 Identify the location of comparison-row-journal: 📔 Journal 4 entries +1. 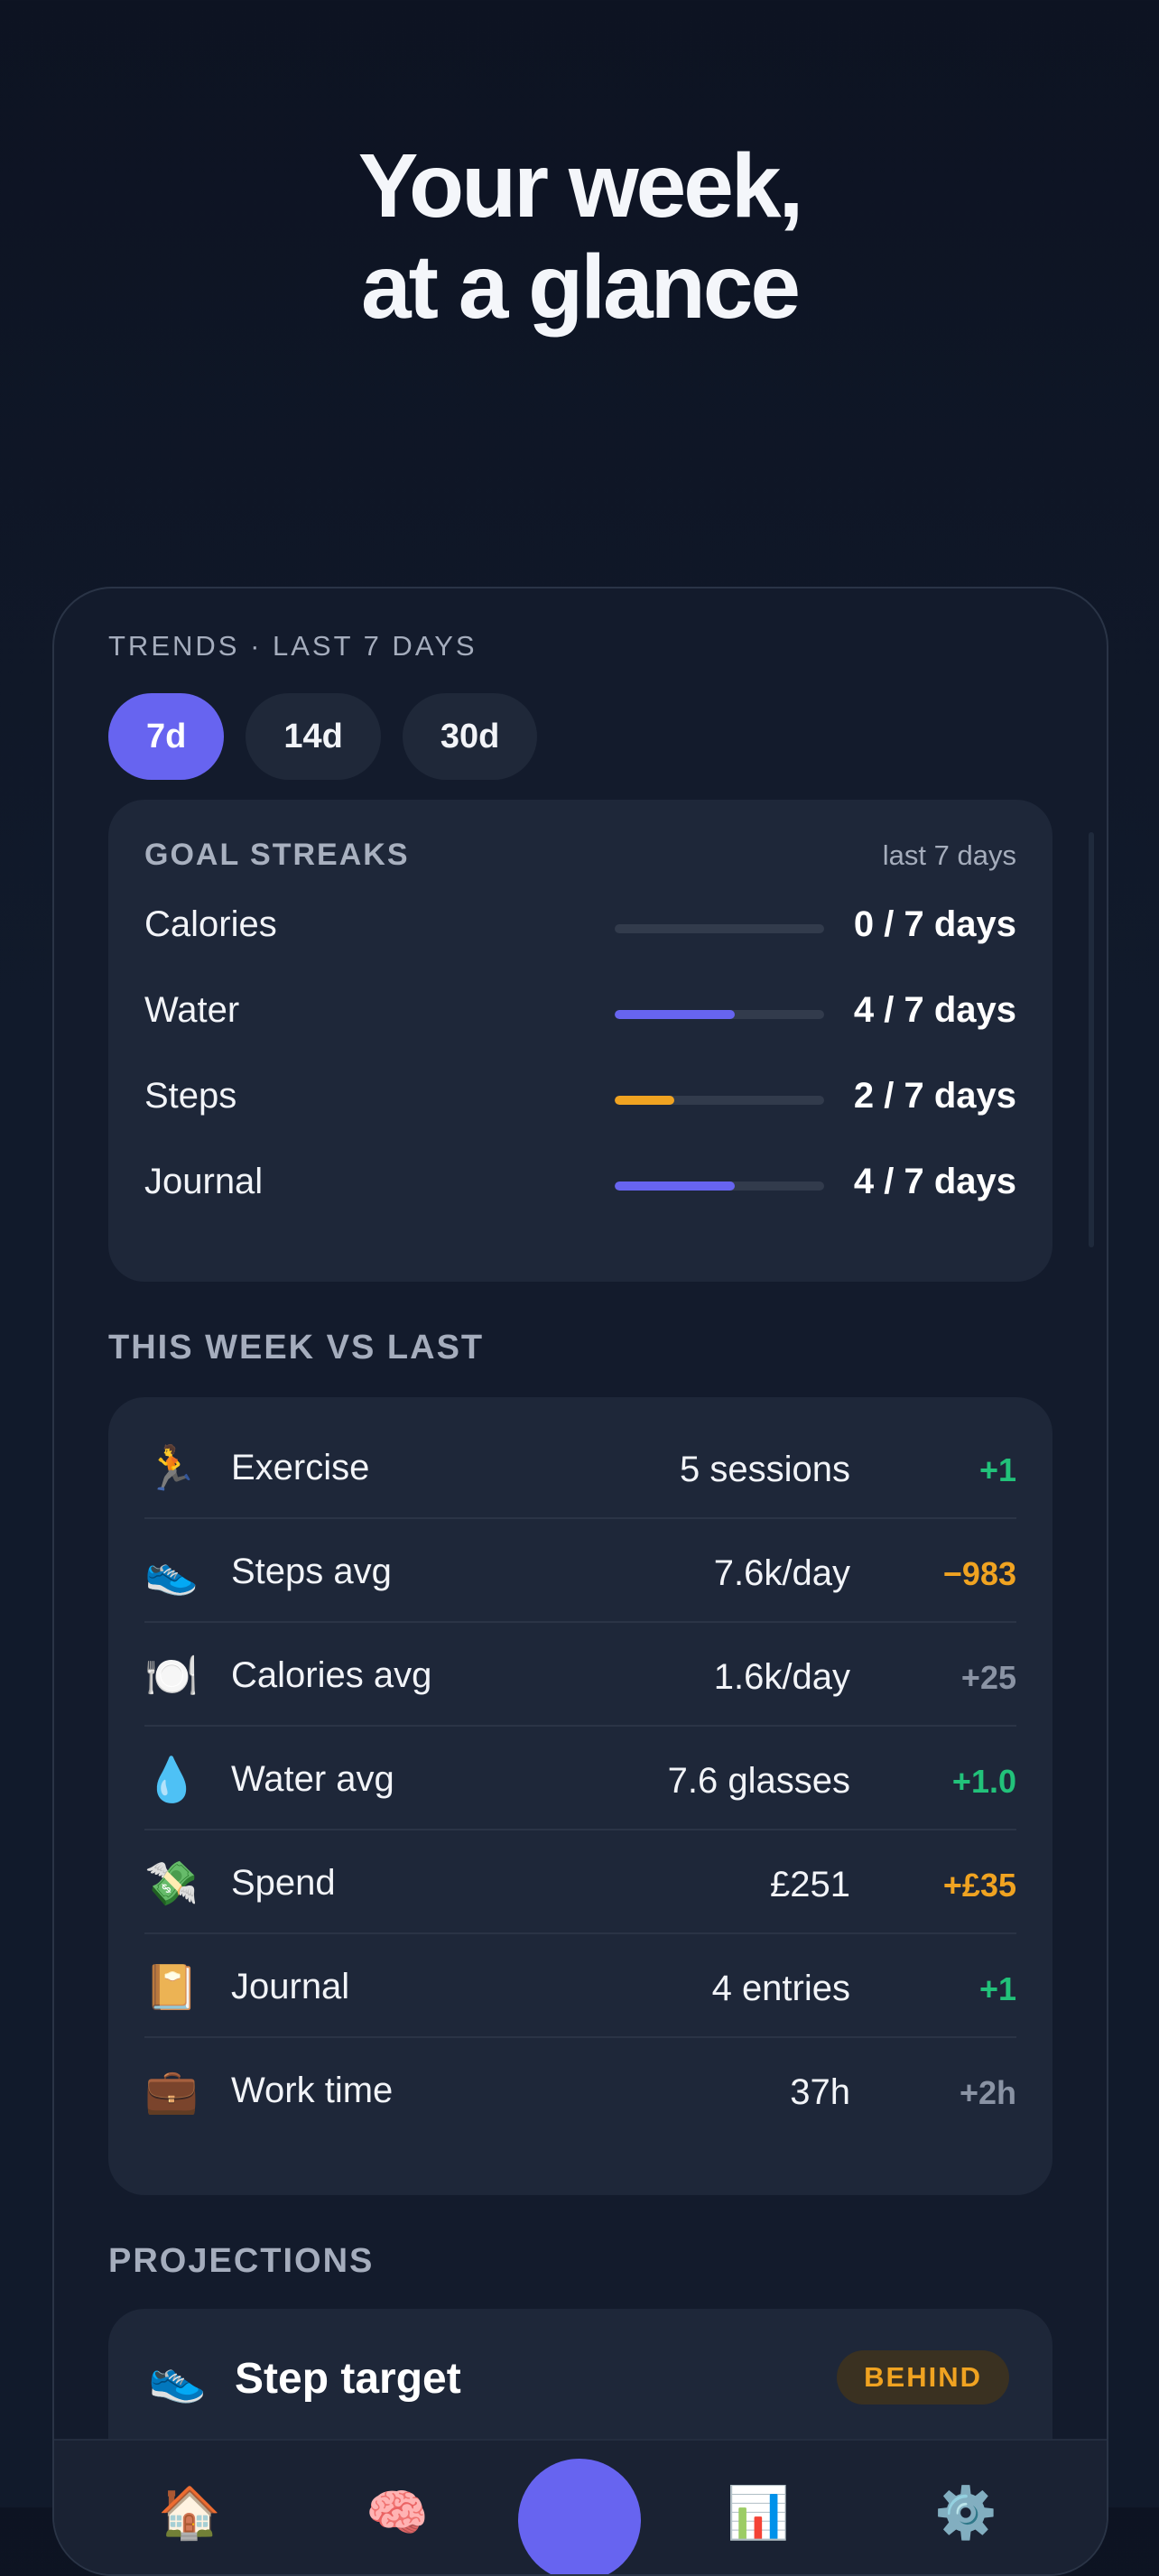
(580, 1986).